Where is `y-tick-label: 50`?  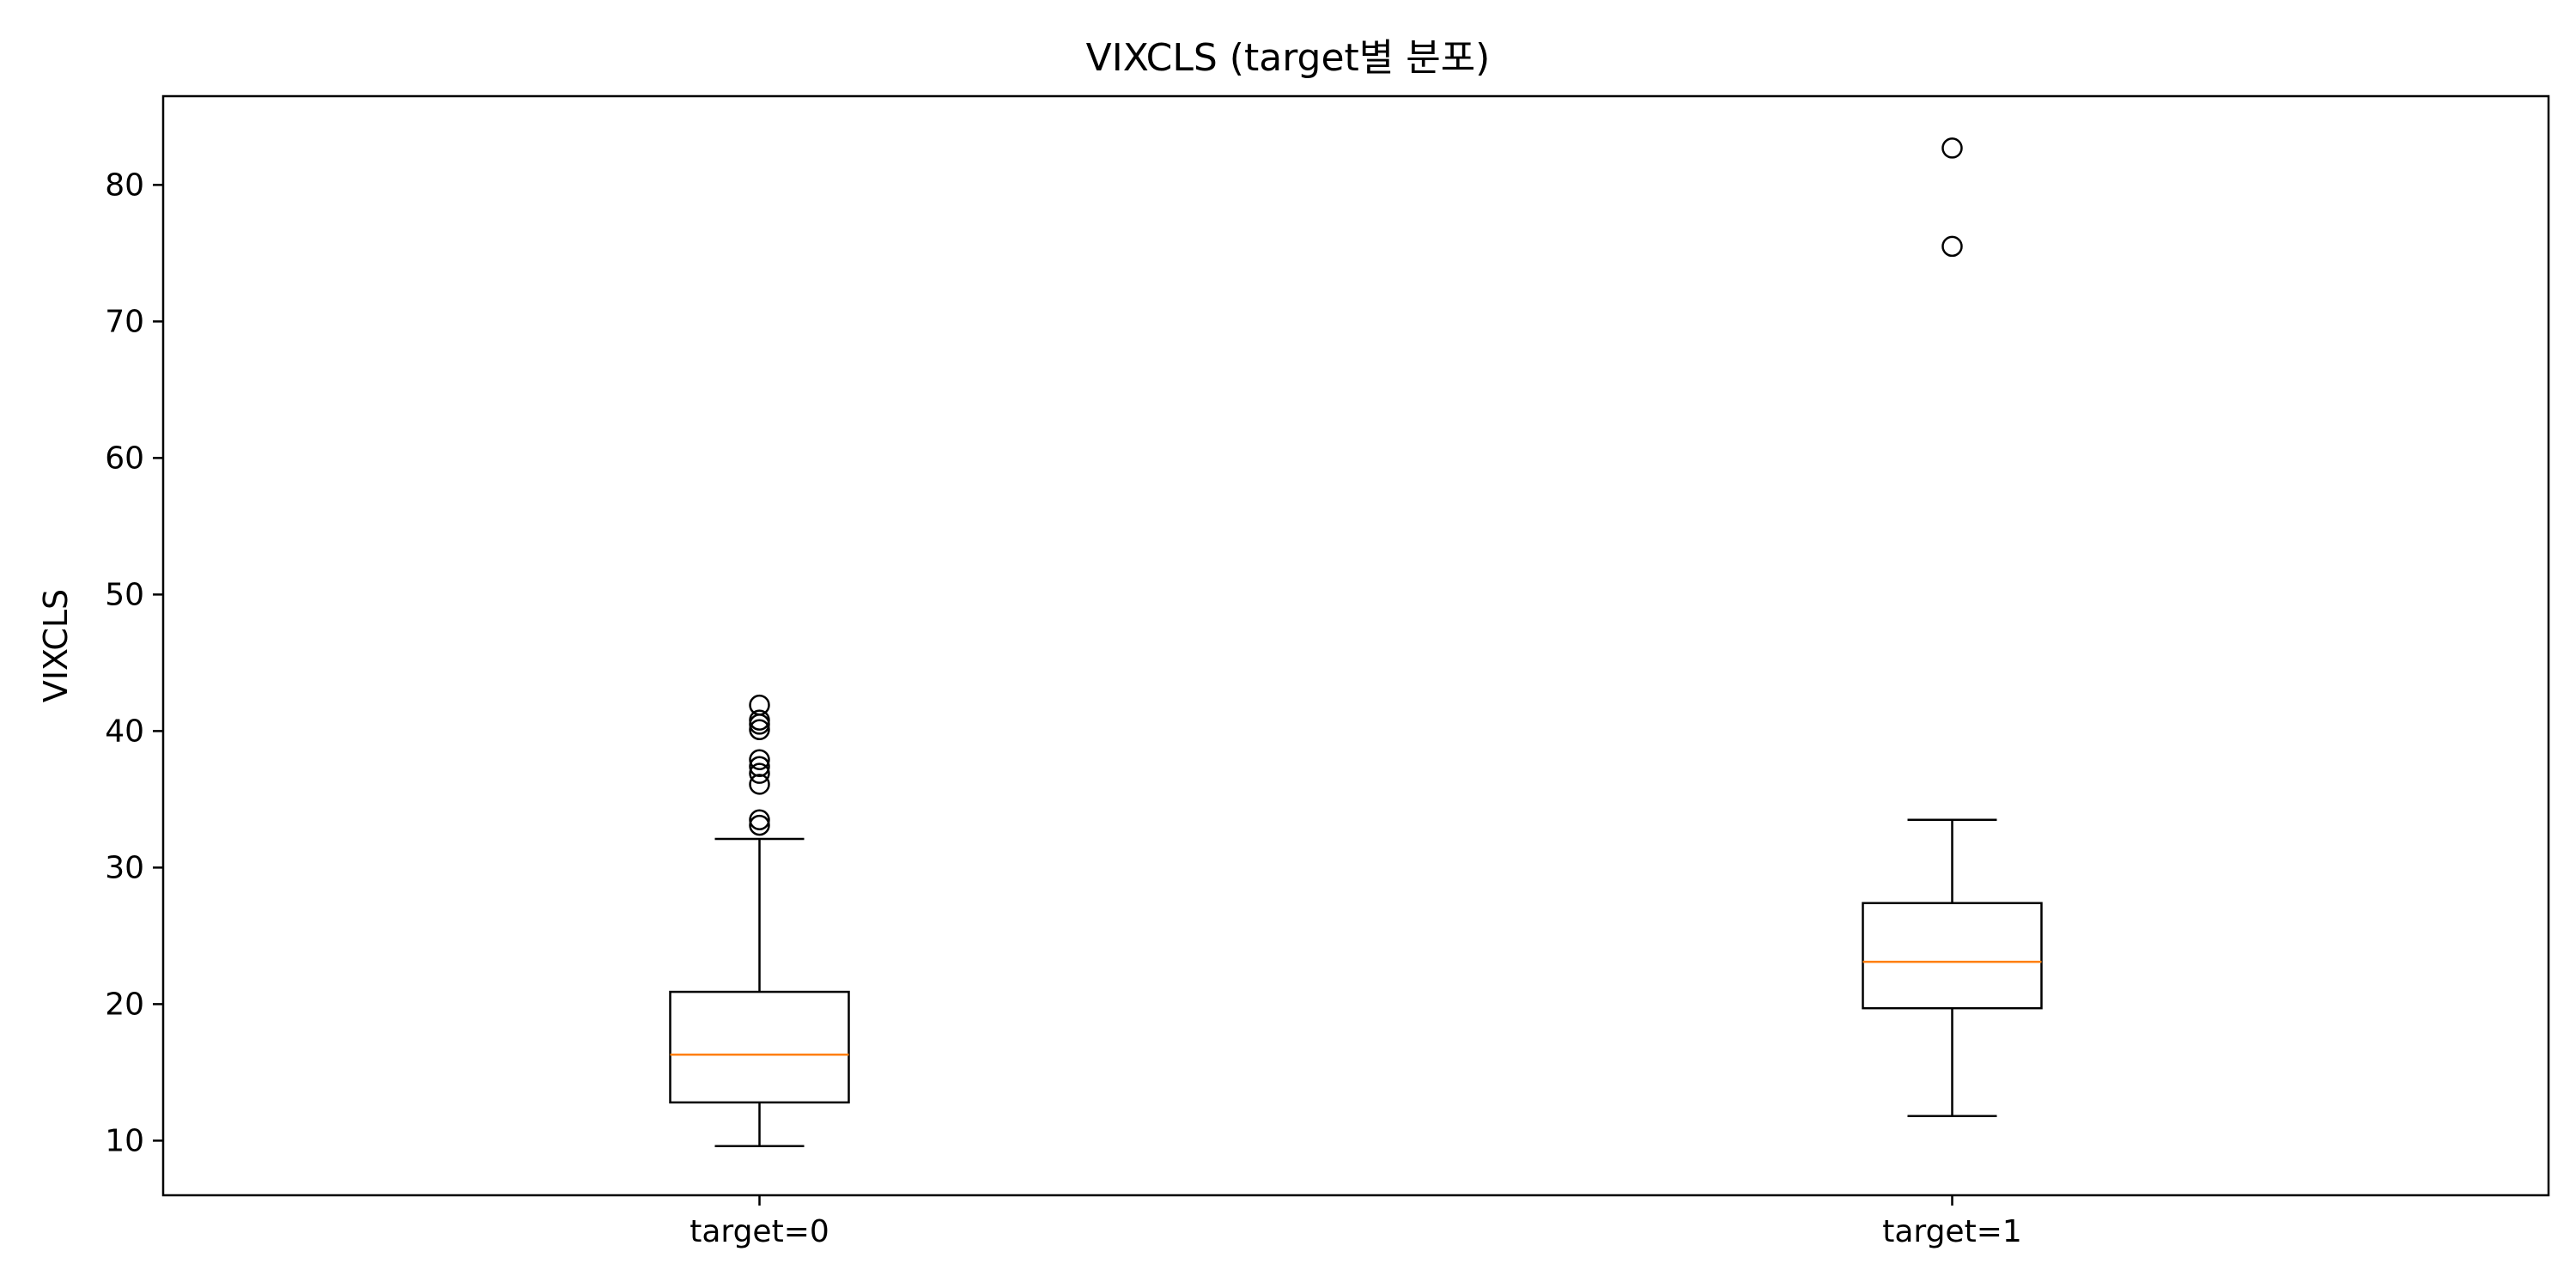 y-tick-label: 50 is located at coordinates (124, 594).